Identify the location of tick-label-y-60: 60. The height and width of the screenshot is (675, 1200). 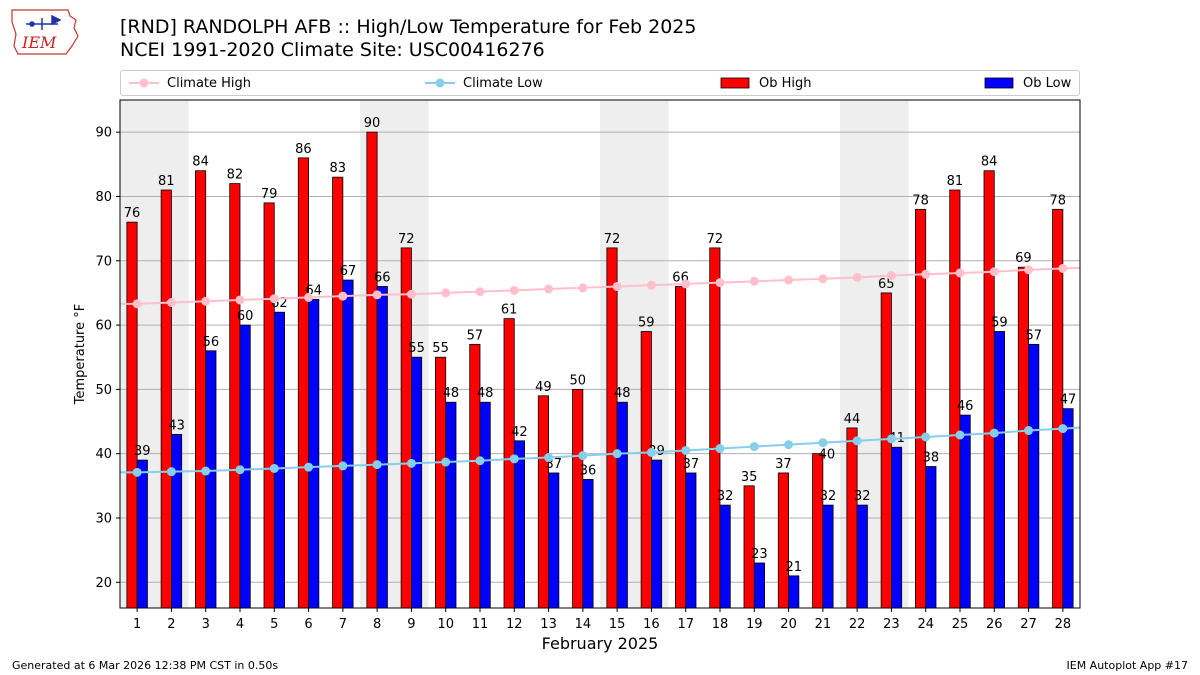
(103, 326).